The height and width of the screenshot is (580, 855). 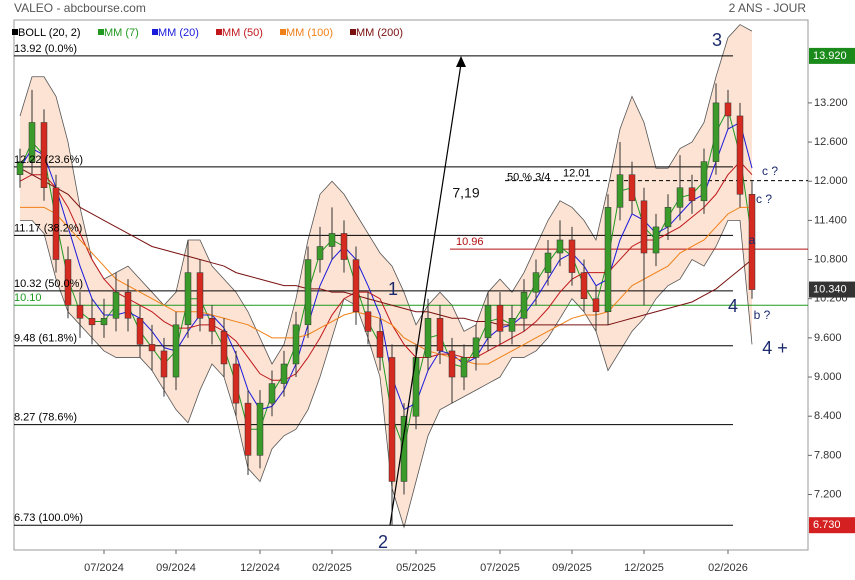 What do you see at coordinates (768, 8) in the screenshot?
I see `chart-subtitle: 2 ANS - JOUR` at bounding box center [768, 8].